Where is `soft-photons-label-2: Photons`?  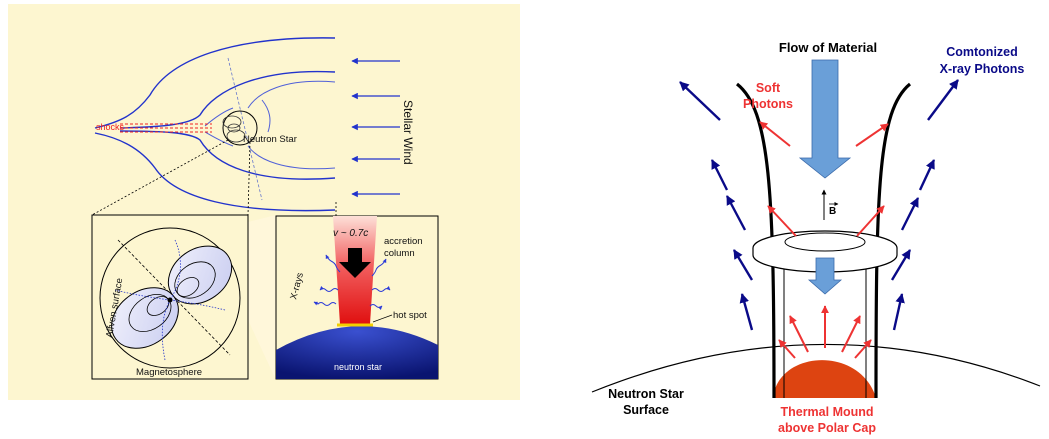
soft-photons-label-2: Photons is located at coordinates (768, 104).